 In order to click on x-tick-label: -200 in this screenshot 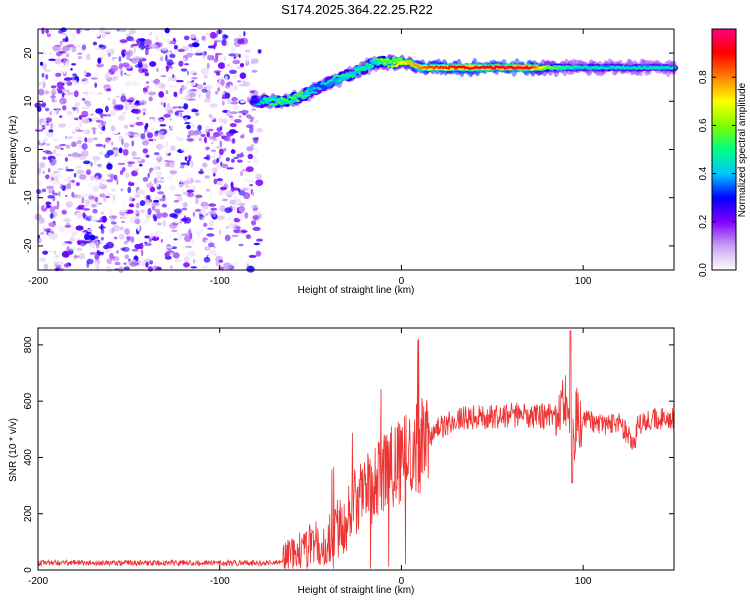, I will do `click(38, 281)`.